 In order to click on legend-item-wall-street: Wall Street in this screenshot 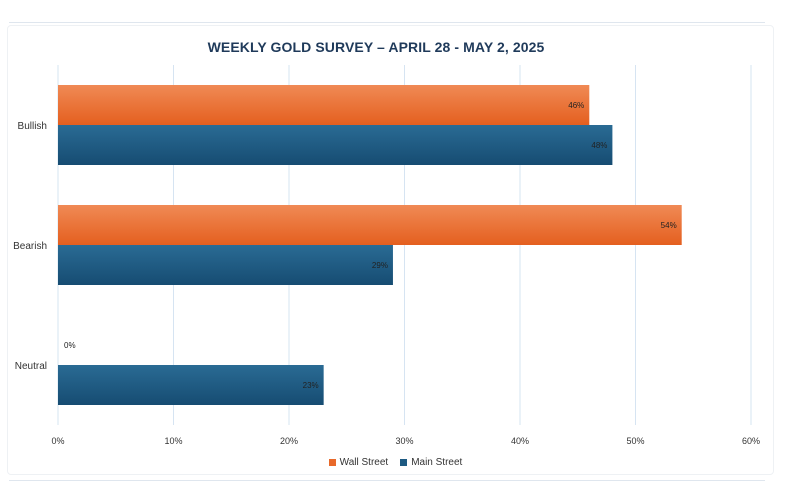, I will do `click(358, 462)`.